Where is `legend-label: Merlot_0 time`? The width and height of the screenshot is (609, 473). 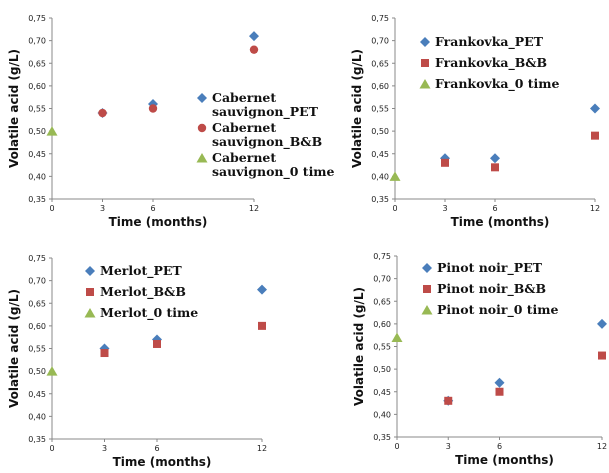 legend-label: Merlot_0 time is located at coordinates (149, 313).